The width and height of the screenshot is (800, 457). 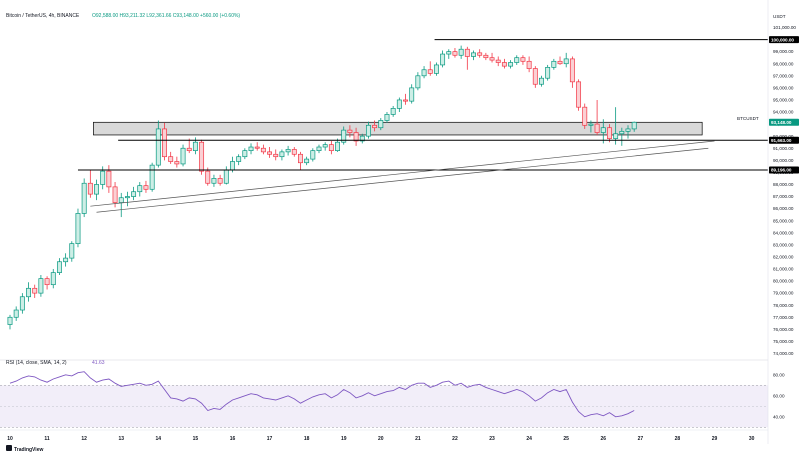 I want to click on price-zone-rect, so click(x=398, y=128).